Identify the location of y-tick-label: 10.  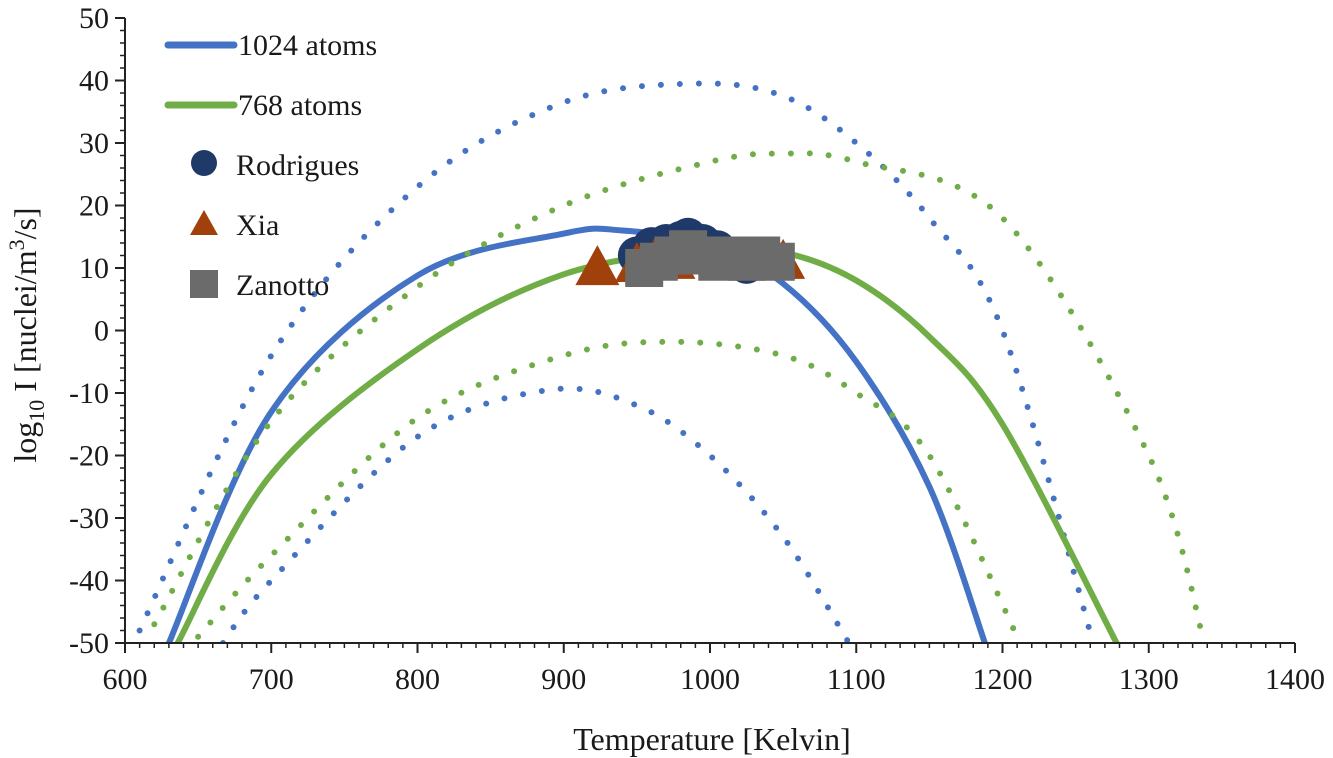
(94, 268).